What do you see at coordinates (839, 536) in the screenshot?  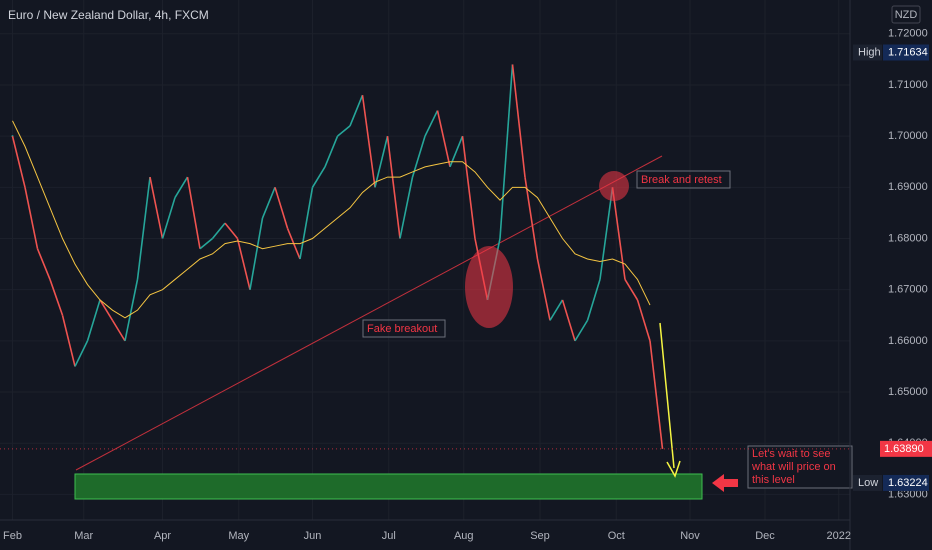 I see `x-tick-label: 2022` at bounding box center [839, 536].